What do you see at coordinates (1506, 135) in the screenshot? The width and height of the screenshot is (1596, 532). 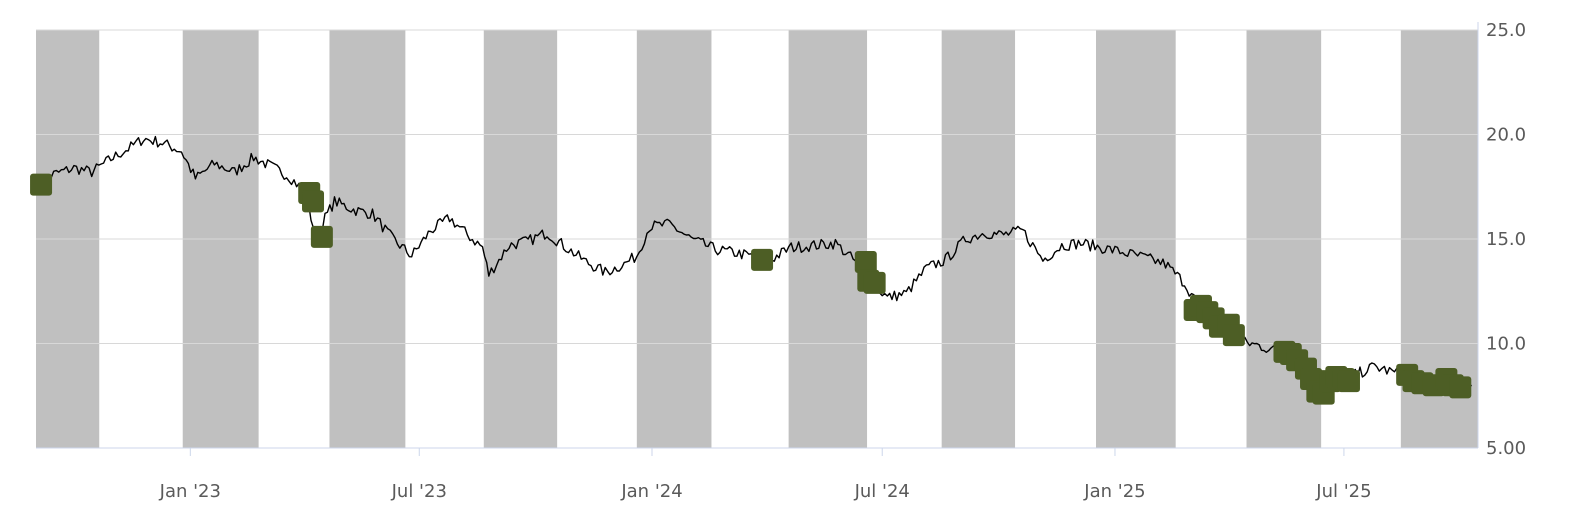 I see `y-tick-label: 20.0` at bounding box center [1506, 135].